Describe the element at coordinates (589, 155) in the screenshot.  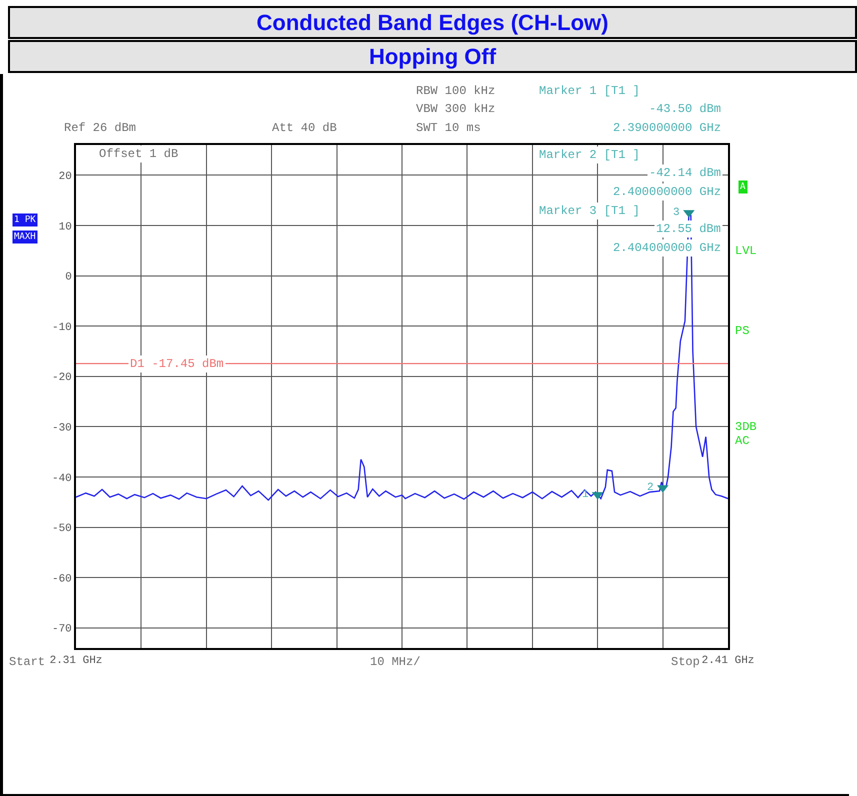
I see `annotation: Marker 2 [T1 ]` at that location.